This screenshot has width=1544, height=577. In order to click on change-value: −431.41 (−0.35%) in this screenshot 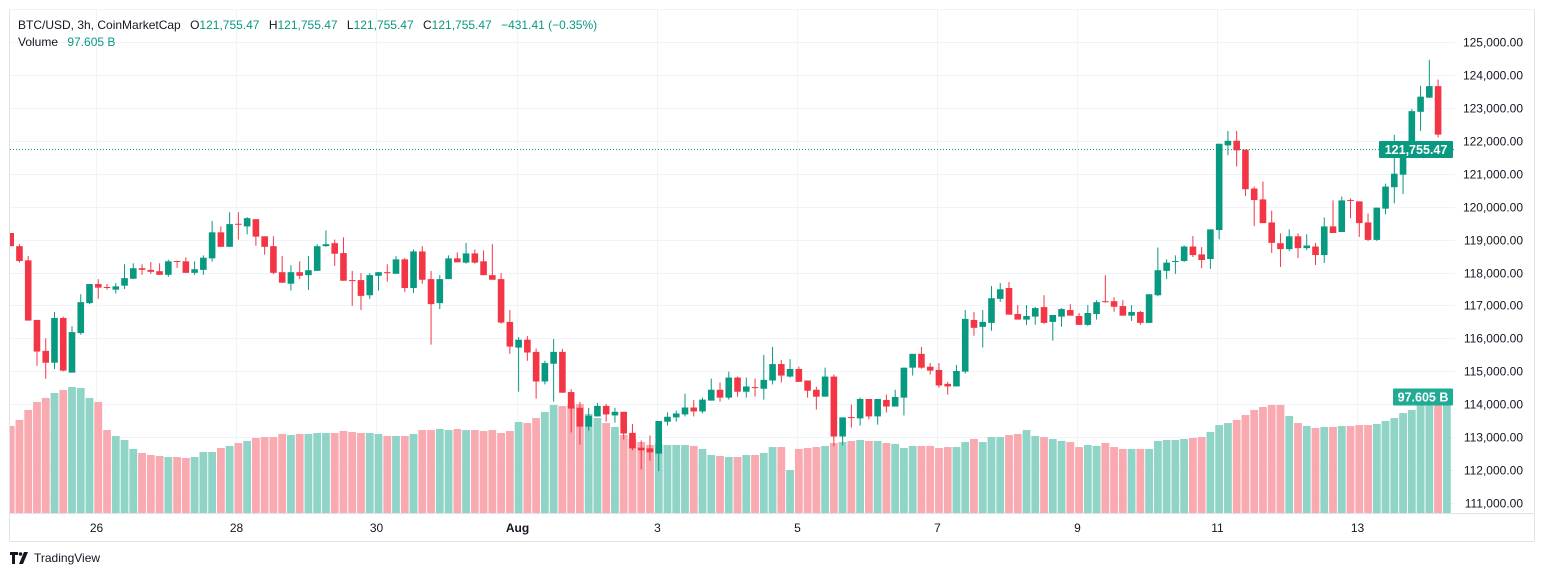, I will do `click(549, 25)`.